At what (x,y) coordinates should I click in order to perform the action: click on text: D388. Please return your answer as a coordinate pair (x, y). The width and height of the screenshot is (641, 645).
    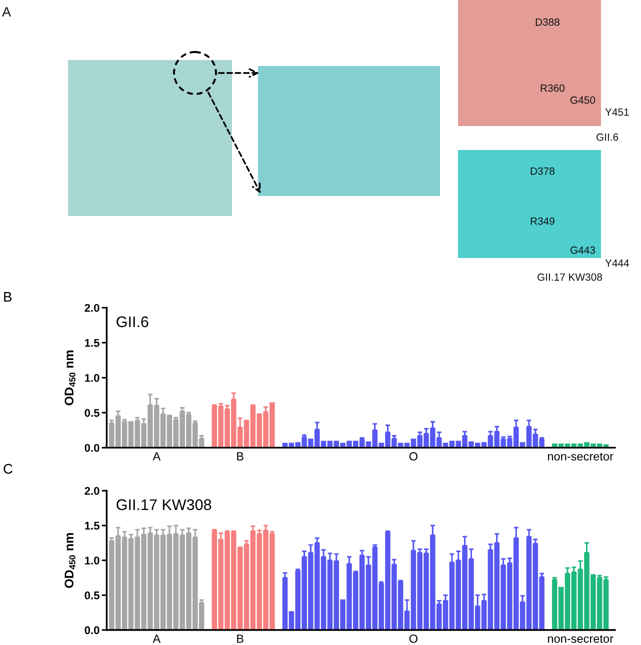
    Looking at the image, I should click on (548, 22).